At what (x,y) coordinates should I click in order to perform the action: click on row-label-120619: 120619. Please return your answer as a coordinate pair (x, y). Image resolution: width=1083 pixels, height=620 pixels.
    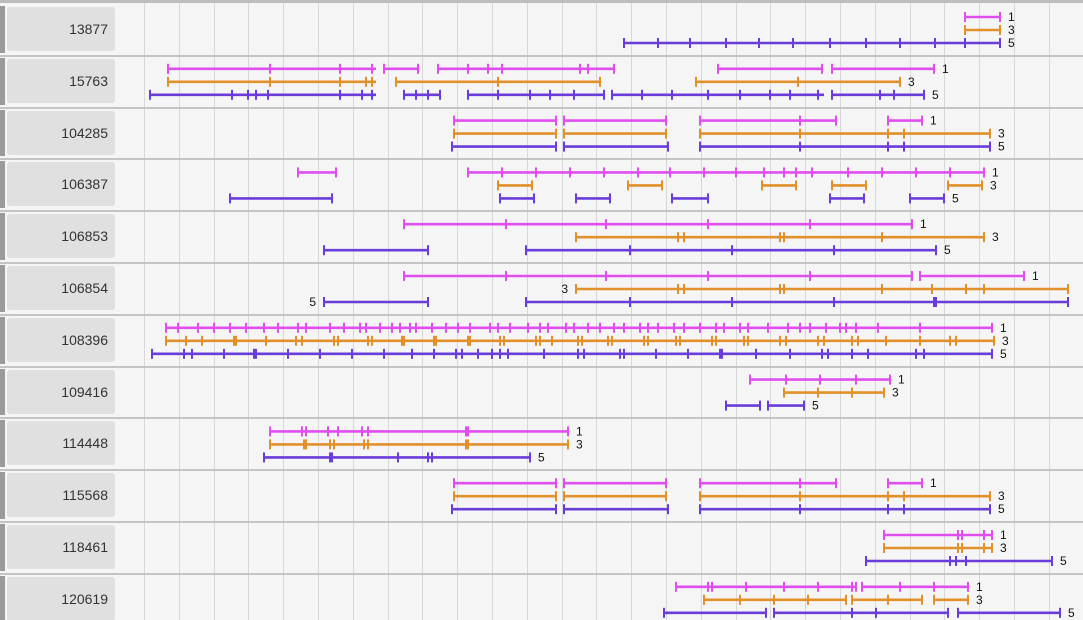
    Looking at the image, I should click on (61, 598).